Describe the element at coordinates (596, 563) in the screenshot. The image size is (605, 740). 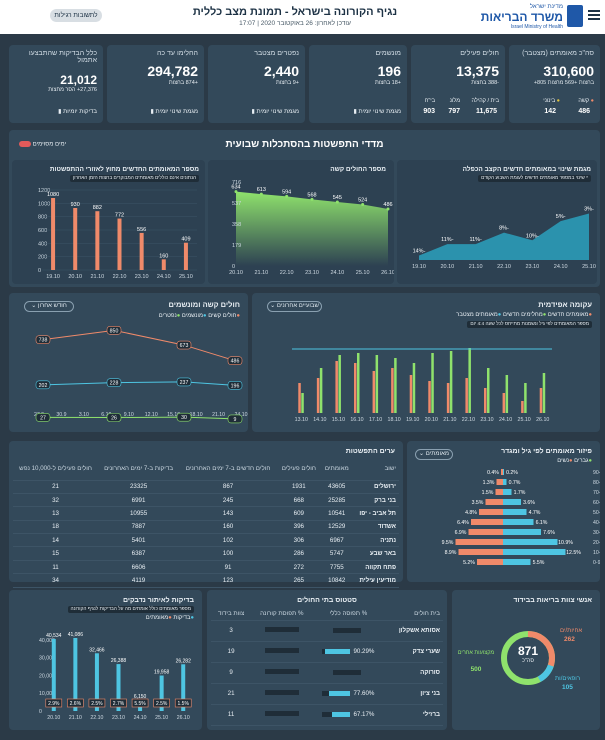
I see `tick-label: 0-9` at that location.